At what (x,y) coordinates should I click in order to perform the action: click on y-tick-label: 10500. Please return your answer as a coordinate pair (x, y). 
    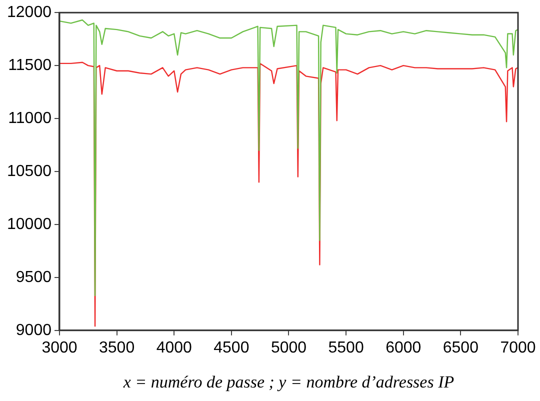
    Looking at the image, I should click on (29, 171).